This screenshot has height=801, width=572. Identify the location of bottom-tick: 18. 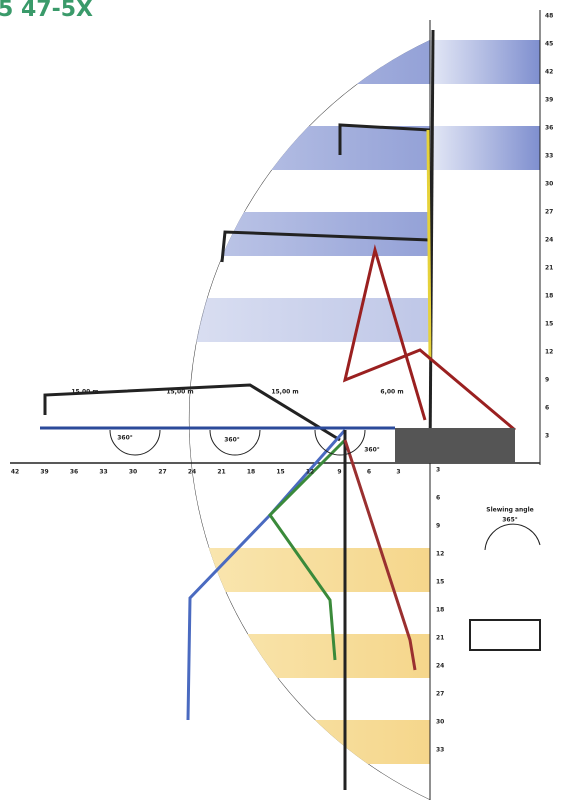
(251, 472).